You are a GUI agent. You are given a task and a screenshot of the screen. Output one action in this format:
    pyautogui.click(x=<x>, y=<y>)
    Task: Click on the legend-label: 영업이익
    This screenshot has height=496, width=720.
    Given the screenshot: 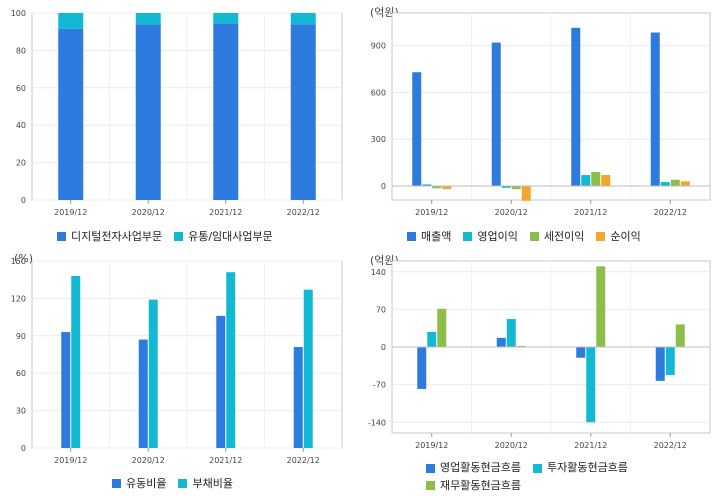 What is the action you would take?
    pyautogui.click(x=497, y=236)
    